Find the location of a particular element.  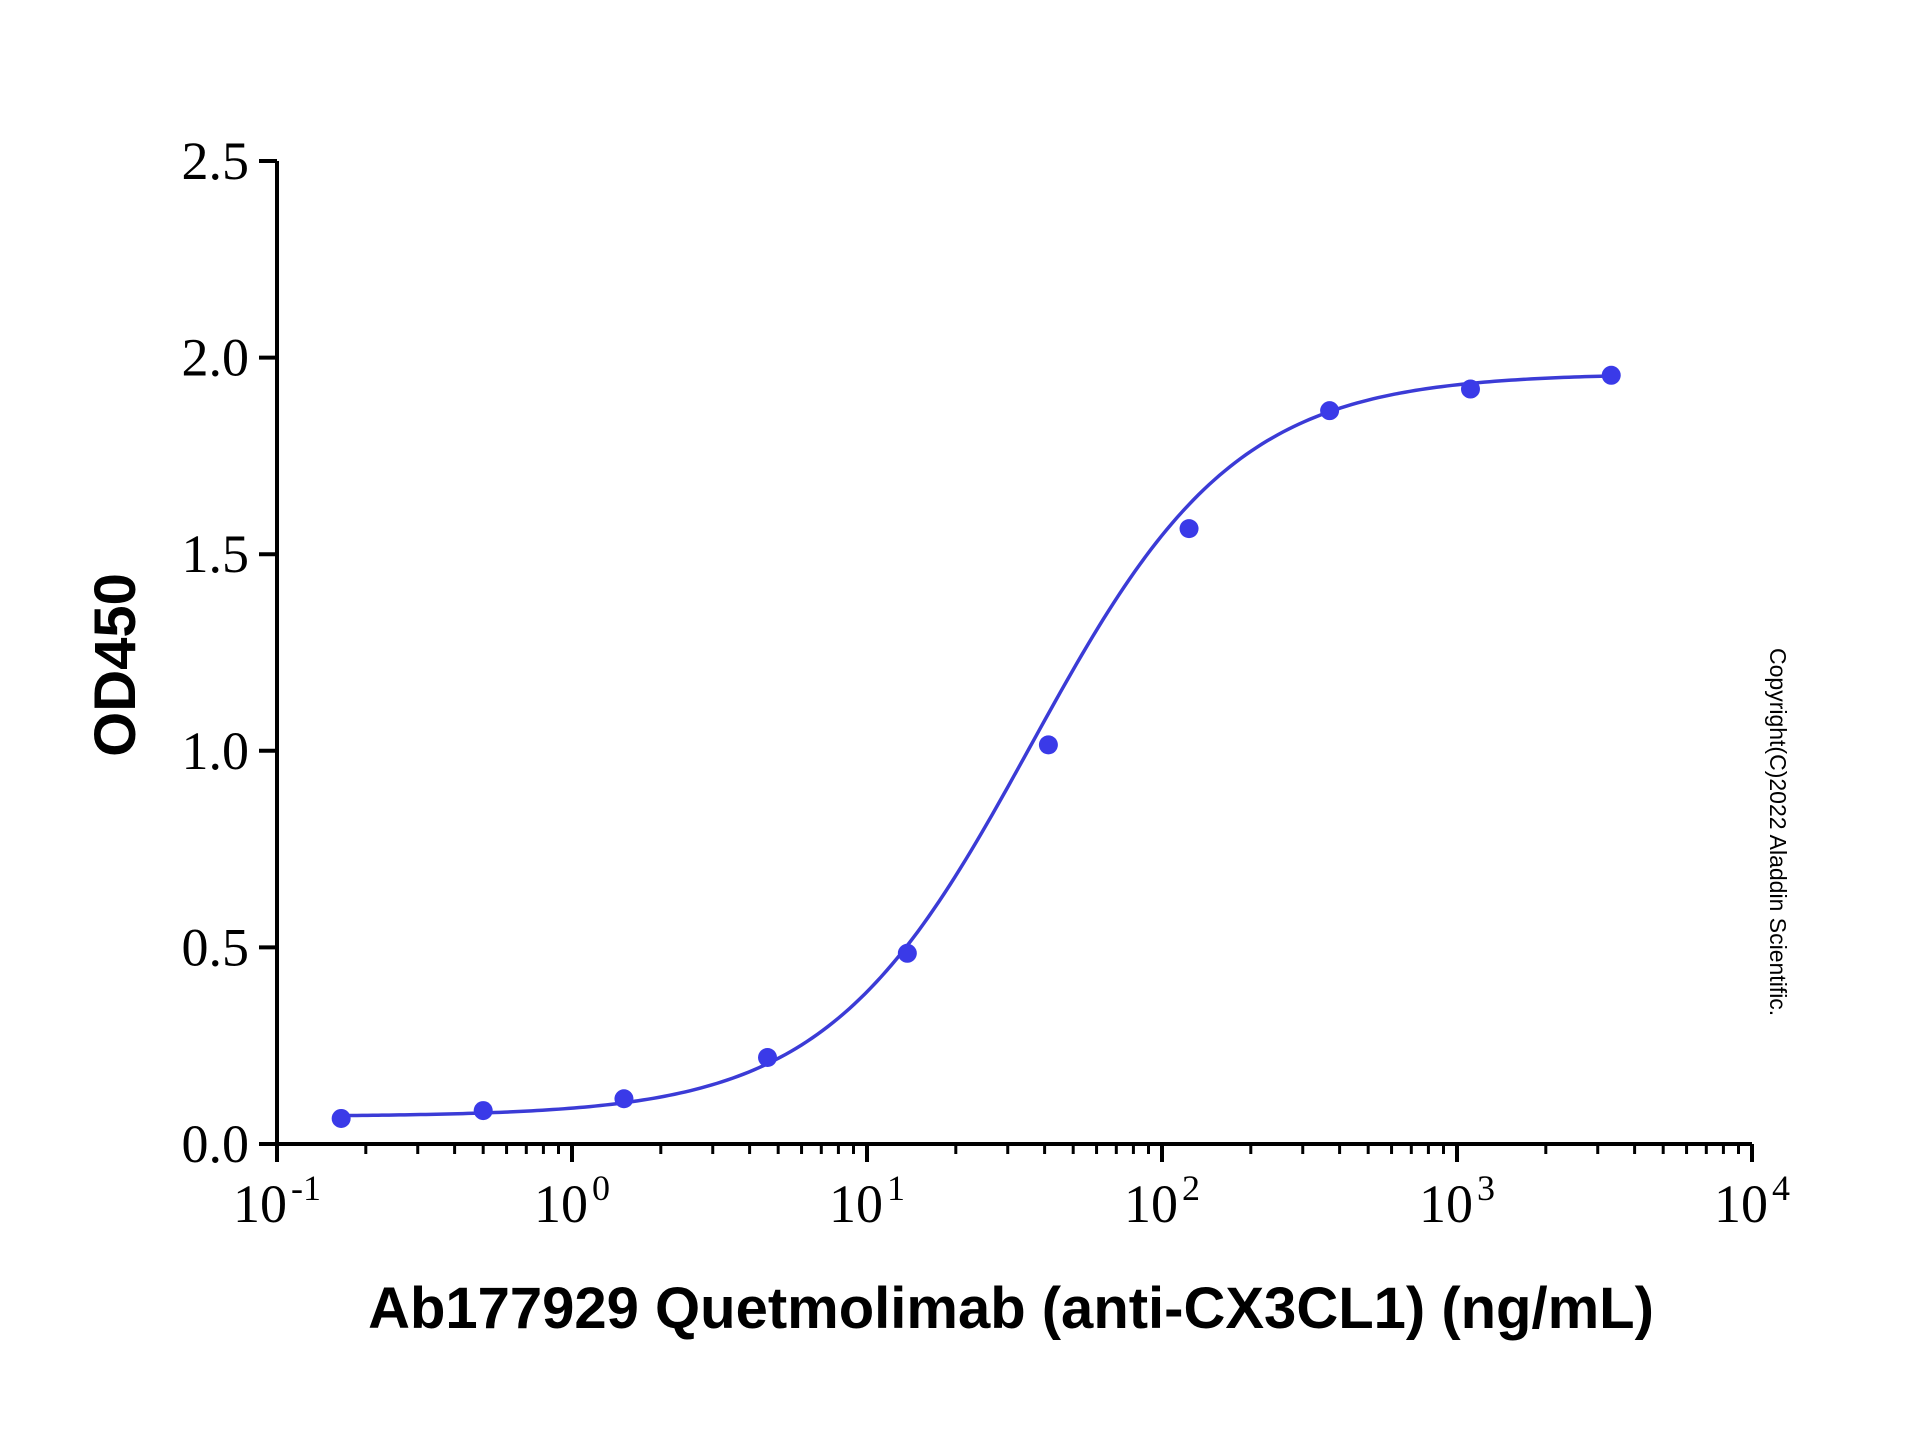

copyright-notice: Copyright(C)2022 Aladdin Scientific. is located at coordinates (1778, 832).